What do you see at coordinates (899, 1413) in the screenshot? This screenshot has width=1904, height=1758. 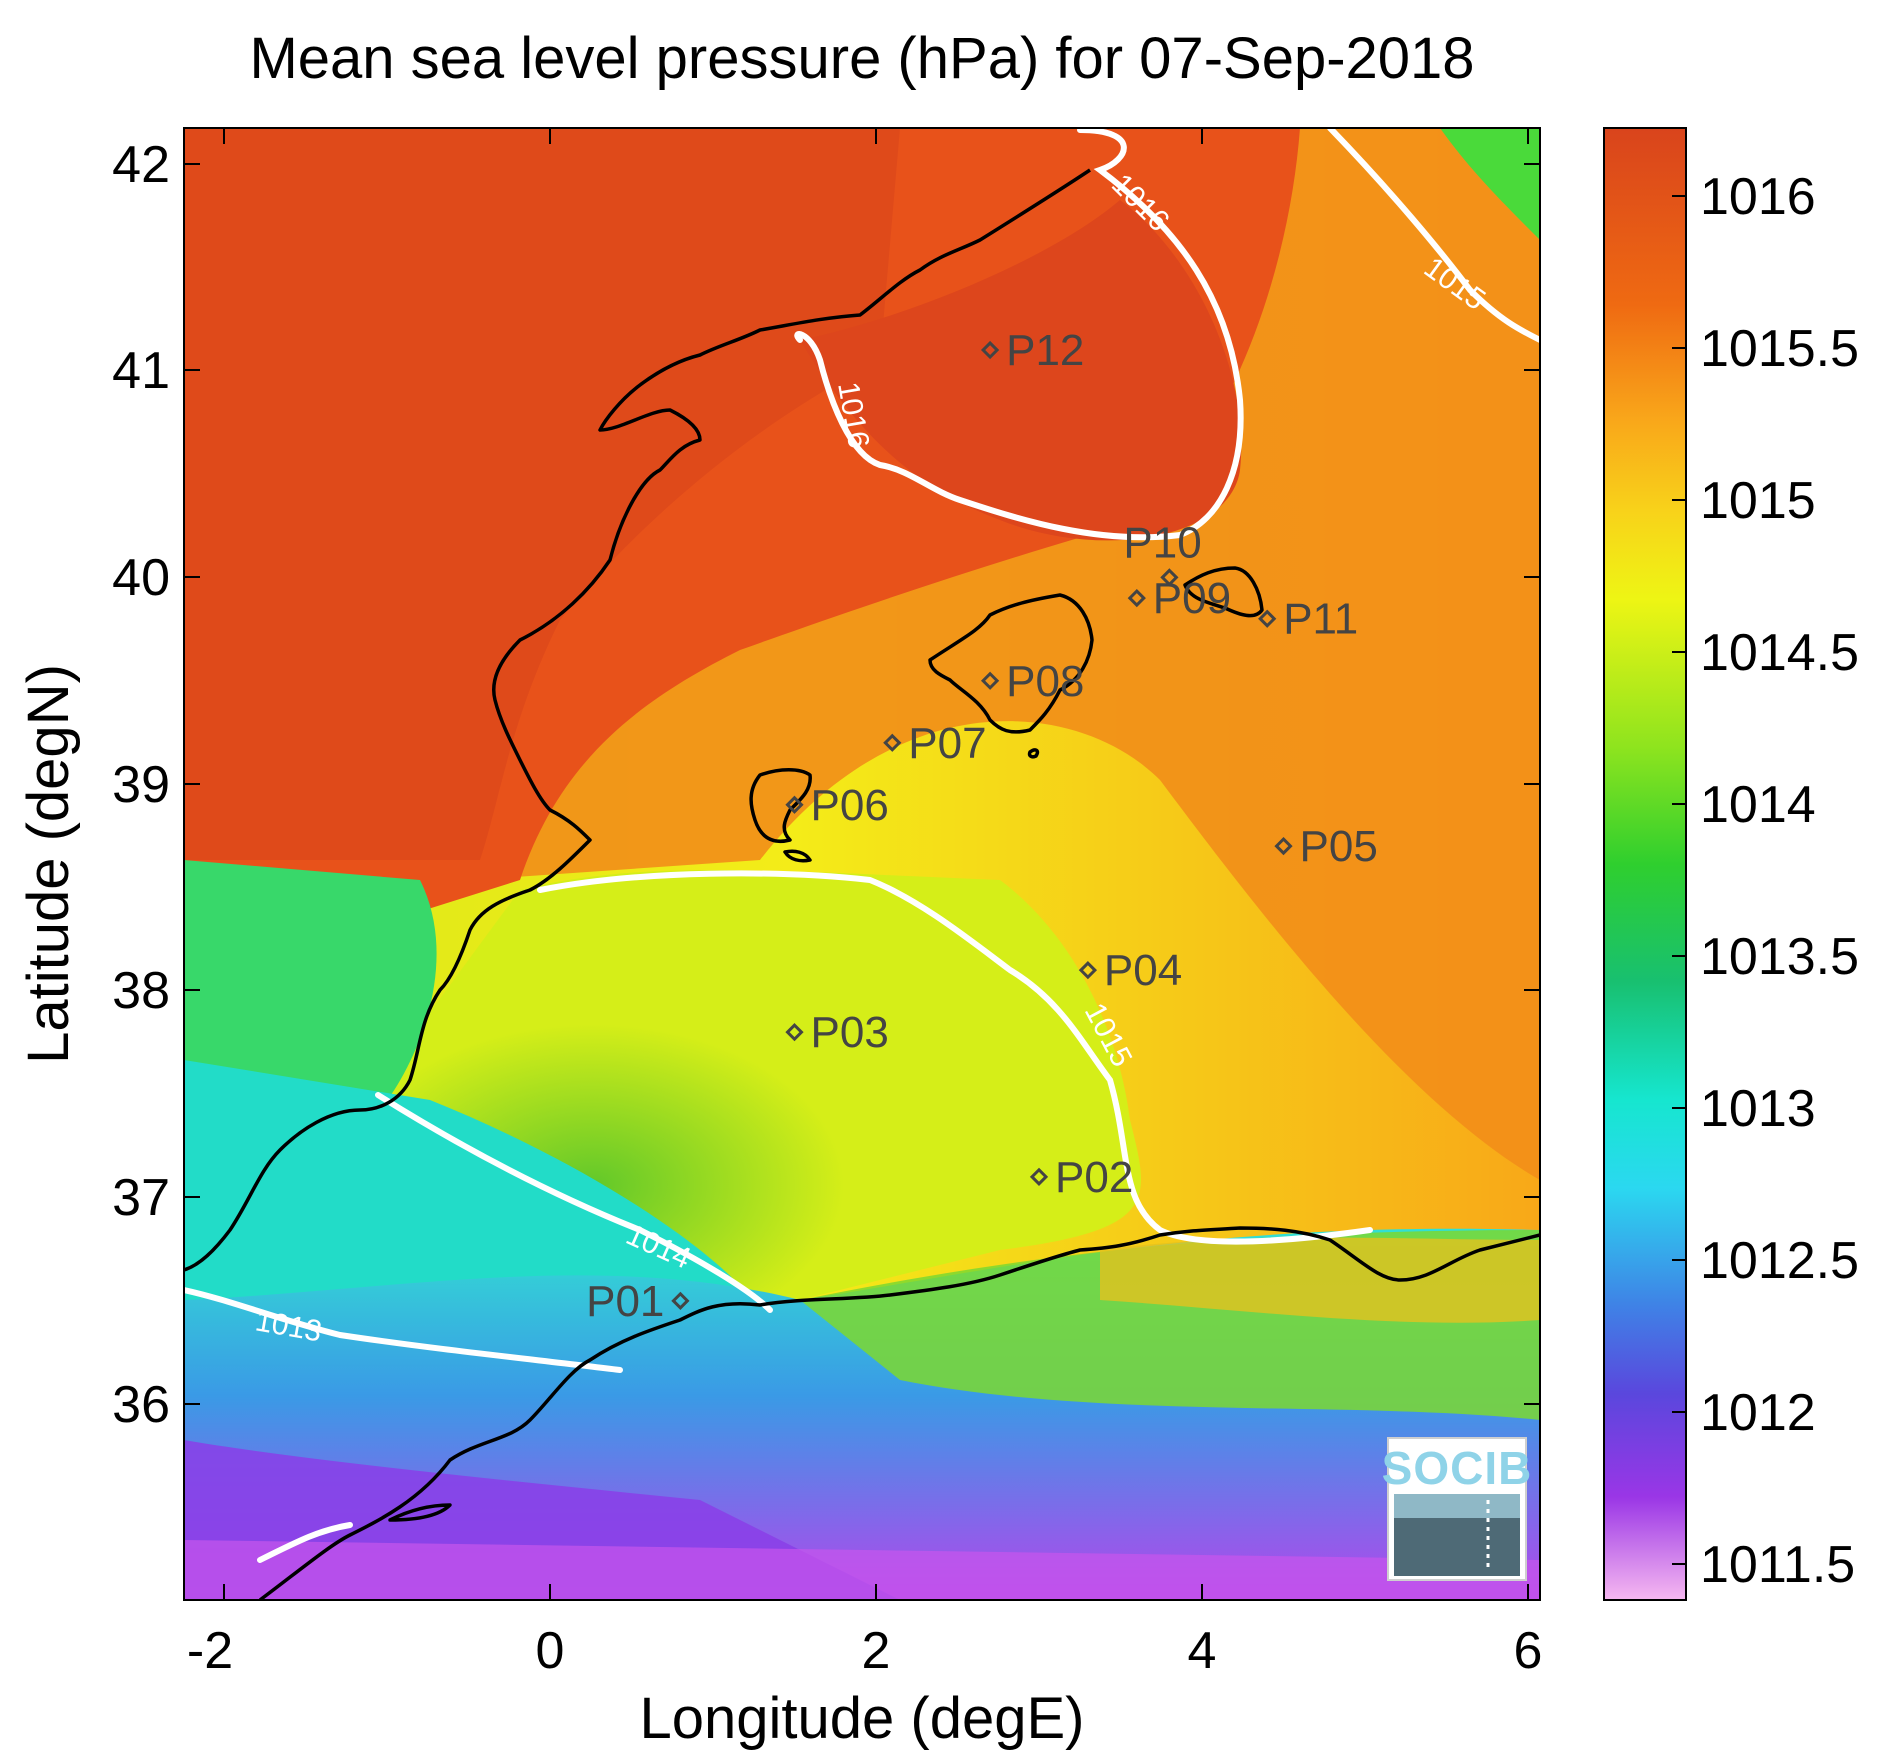 I see `africa-coastline` at bounding box center [899, 1413].